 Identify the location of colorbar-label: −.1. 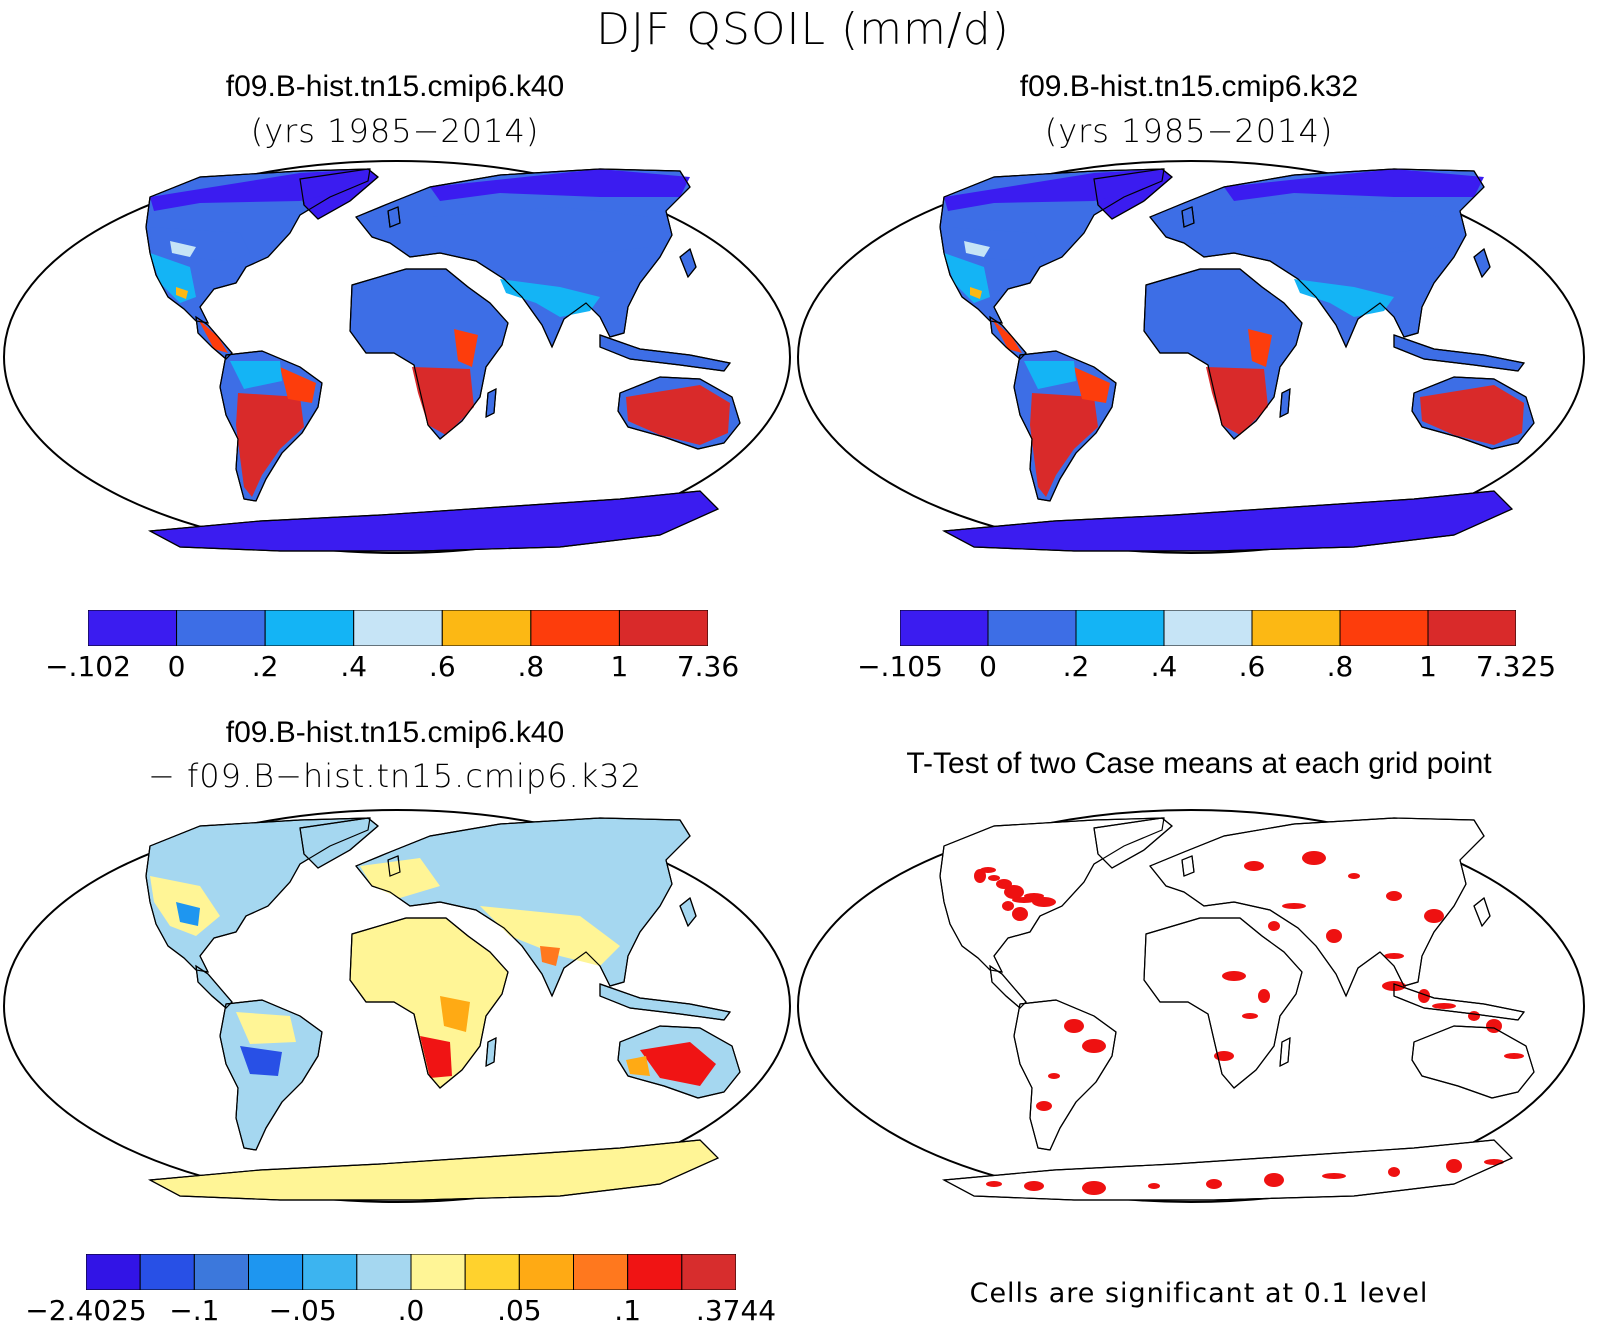
(194, 1310).